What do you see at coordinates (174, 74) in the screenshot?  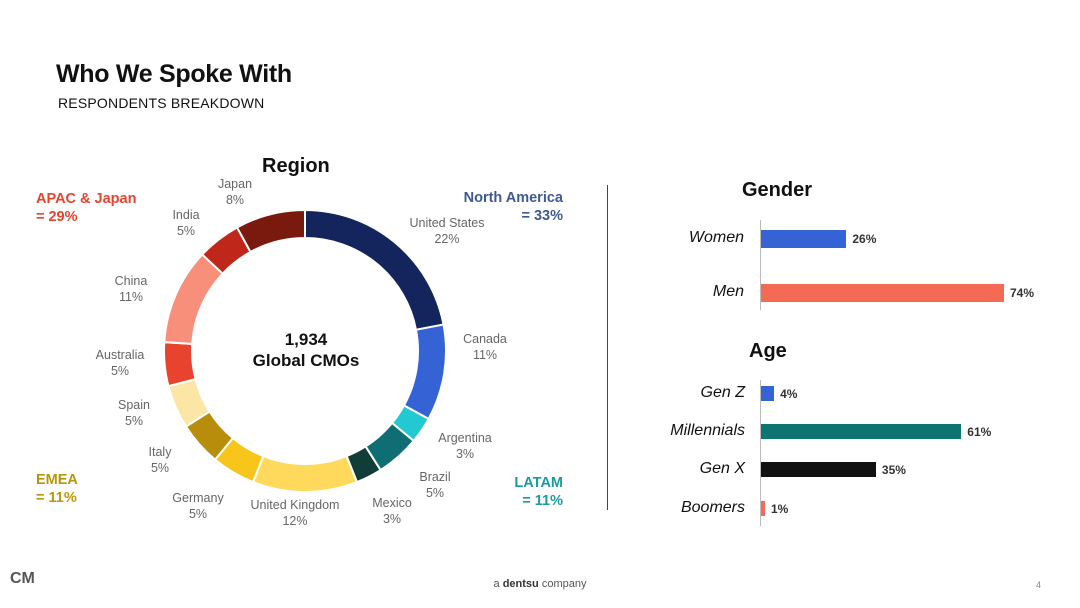 I see `page-title: Who We Spoke With` at bounding box center [174, 74].